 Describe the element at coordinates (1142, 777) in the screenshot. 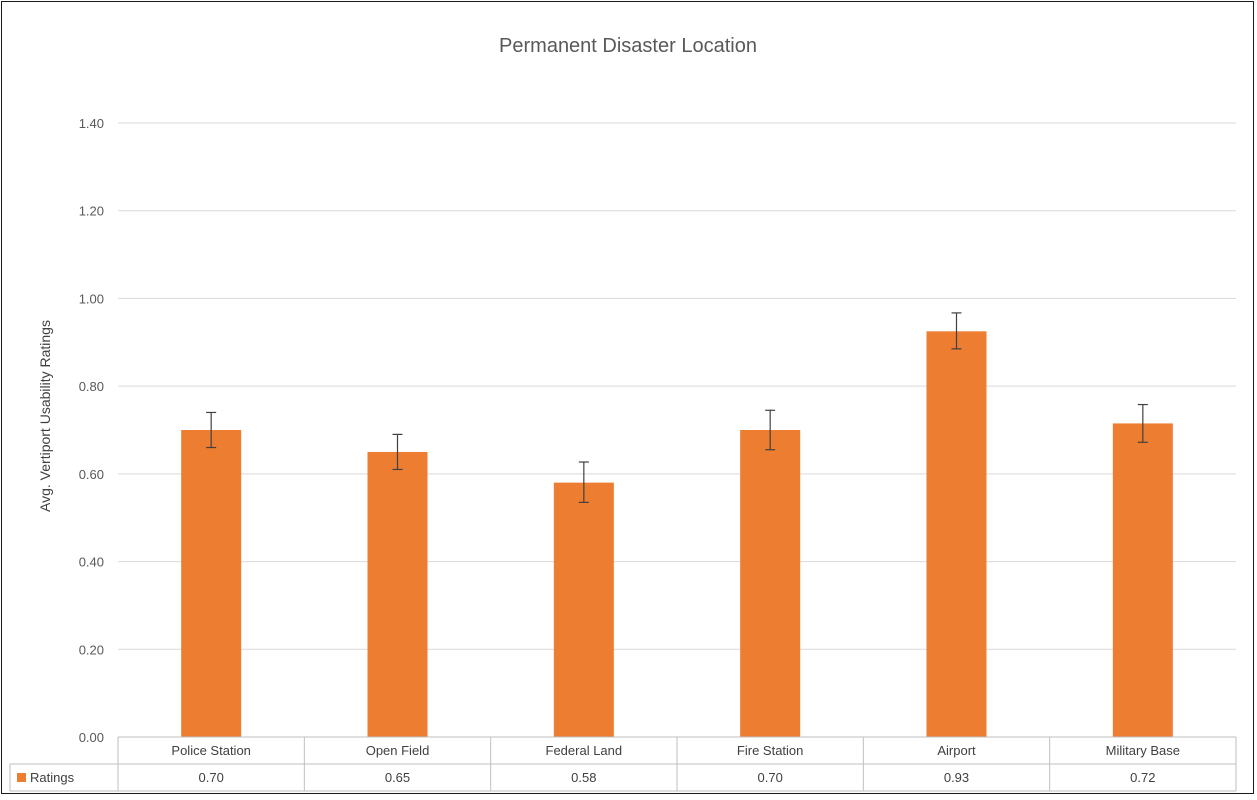

I see `value-label: 0.72` at that location.